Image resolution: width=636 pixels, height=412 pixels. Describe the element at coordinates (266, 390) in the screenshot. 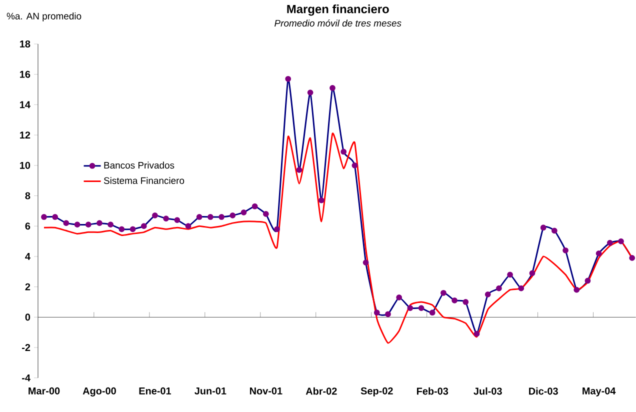

I see `x-tick-label: Nov-01` at that location.